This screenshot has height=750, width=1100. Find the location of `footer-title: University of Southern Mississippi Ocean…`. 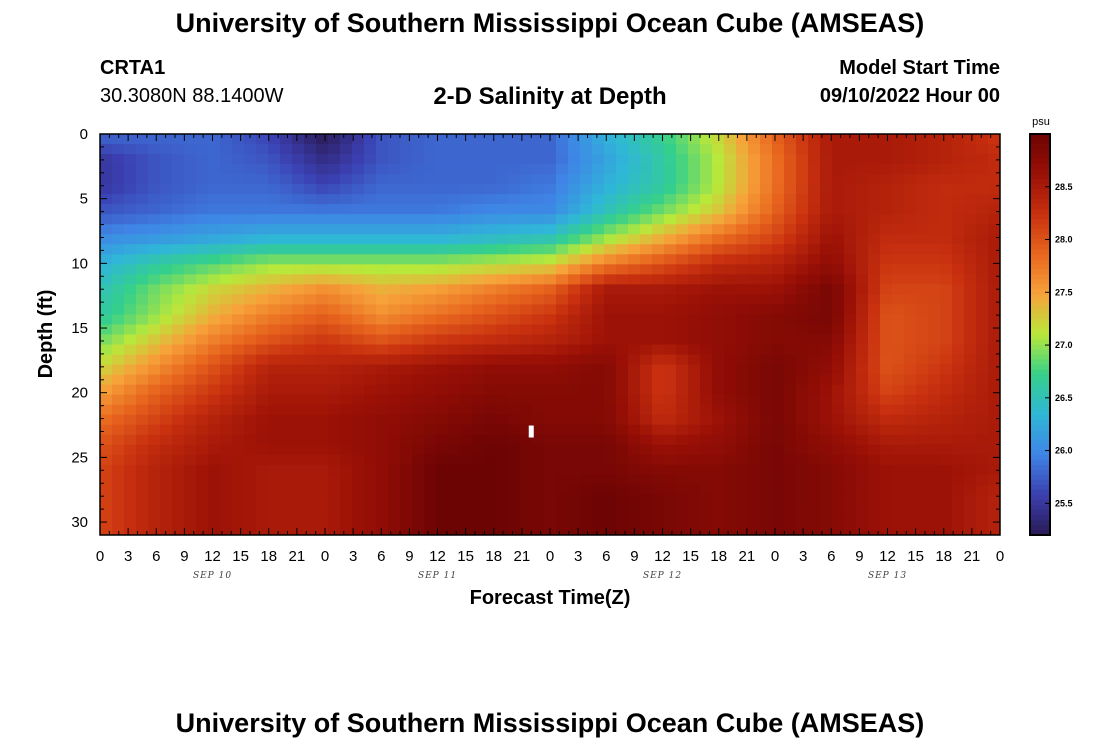

footer-title: University of Southern Mississippi Ocean… is located at coordinates (550, 723).